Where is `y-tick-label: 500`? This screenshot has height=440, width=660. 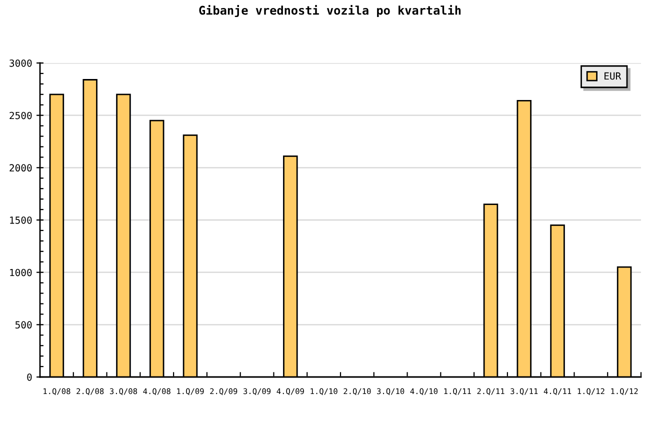
y-tick-label: 500 is located at coordinates (23, 325).